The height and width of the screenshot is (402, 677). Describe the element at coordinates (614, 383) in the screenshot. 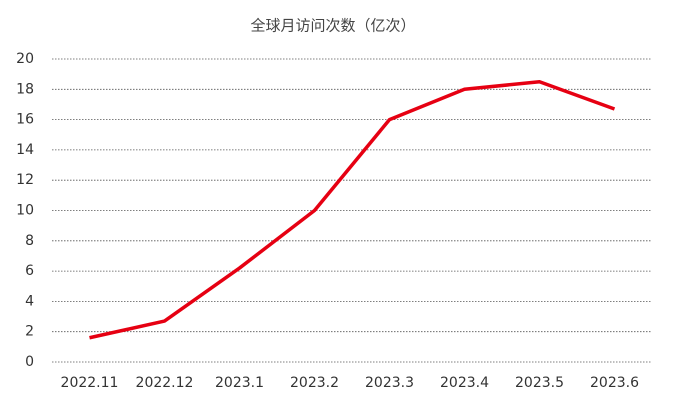

I see `x-tick-label: 2023.6` at that location.